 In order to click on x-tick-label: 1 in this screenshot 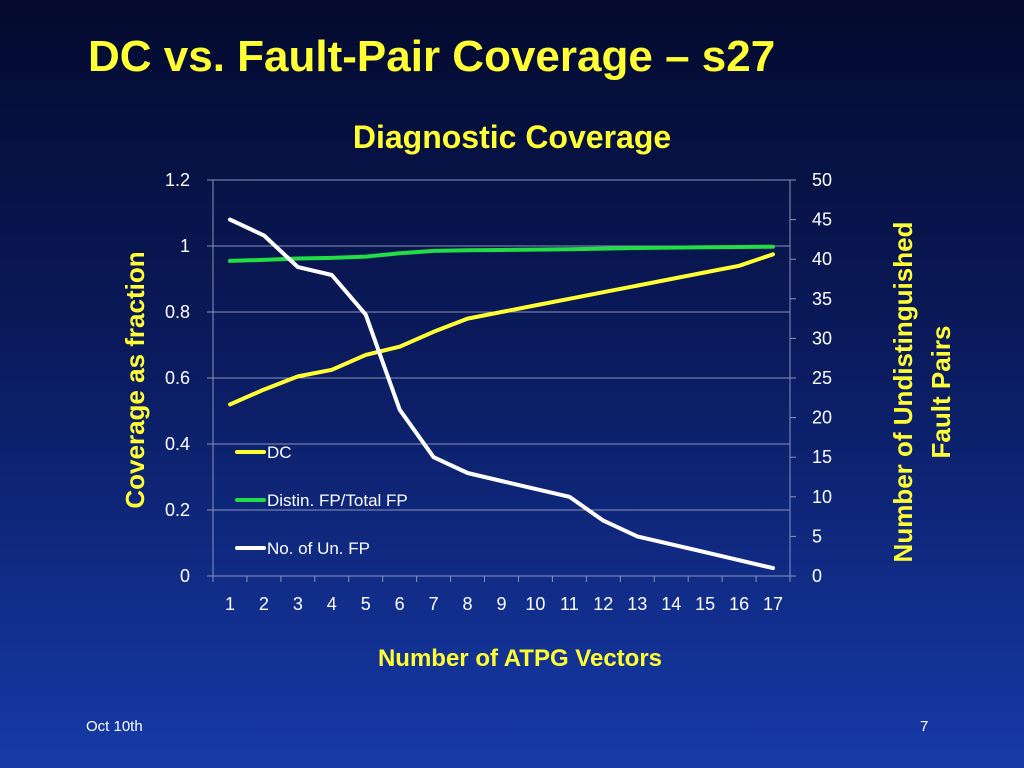, I will do `click(230, 604)`.